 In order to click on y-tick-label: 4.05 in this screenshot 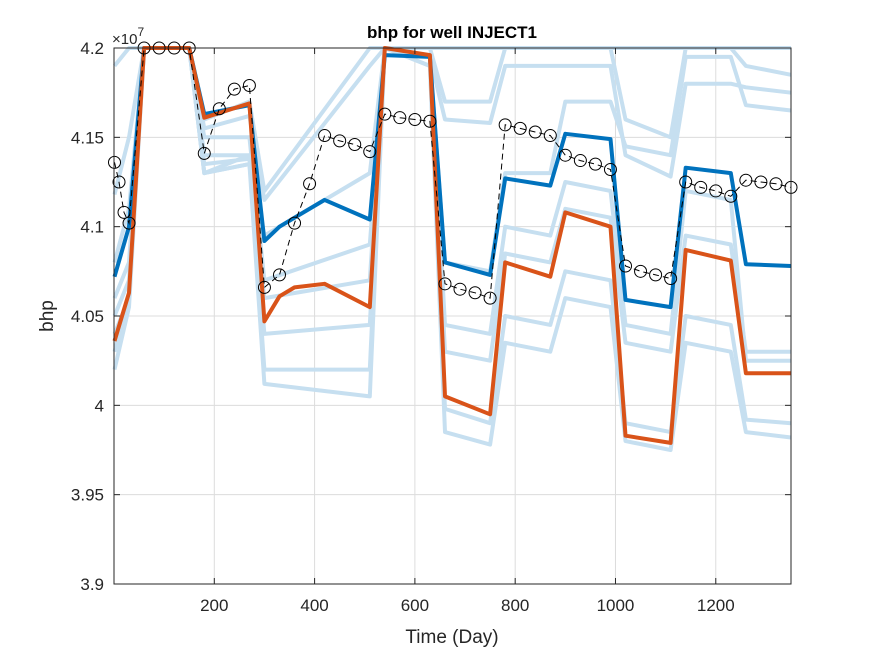, I will do `click(87, 316)`.